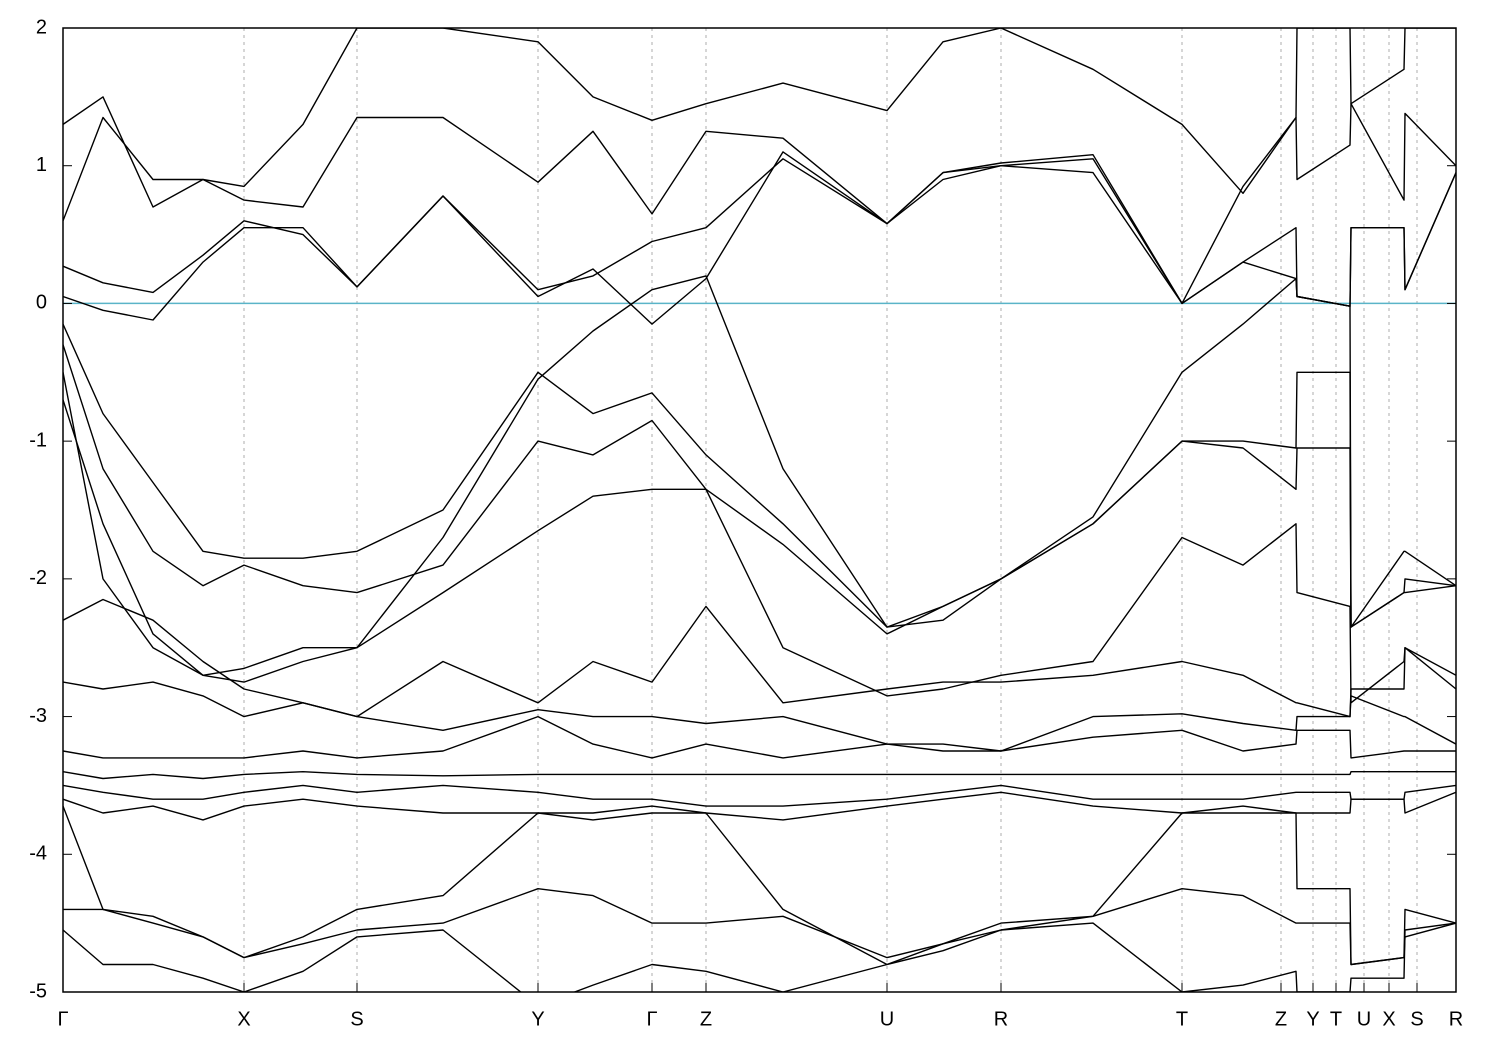 The image size is (1500, 1050). I want to click on y-tick-label: -3, so click(38, 716).